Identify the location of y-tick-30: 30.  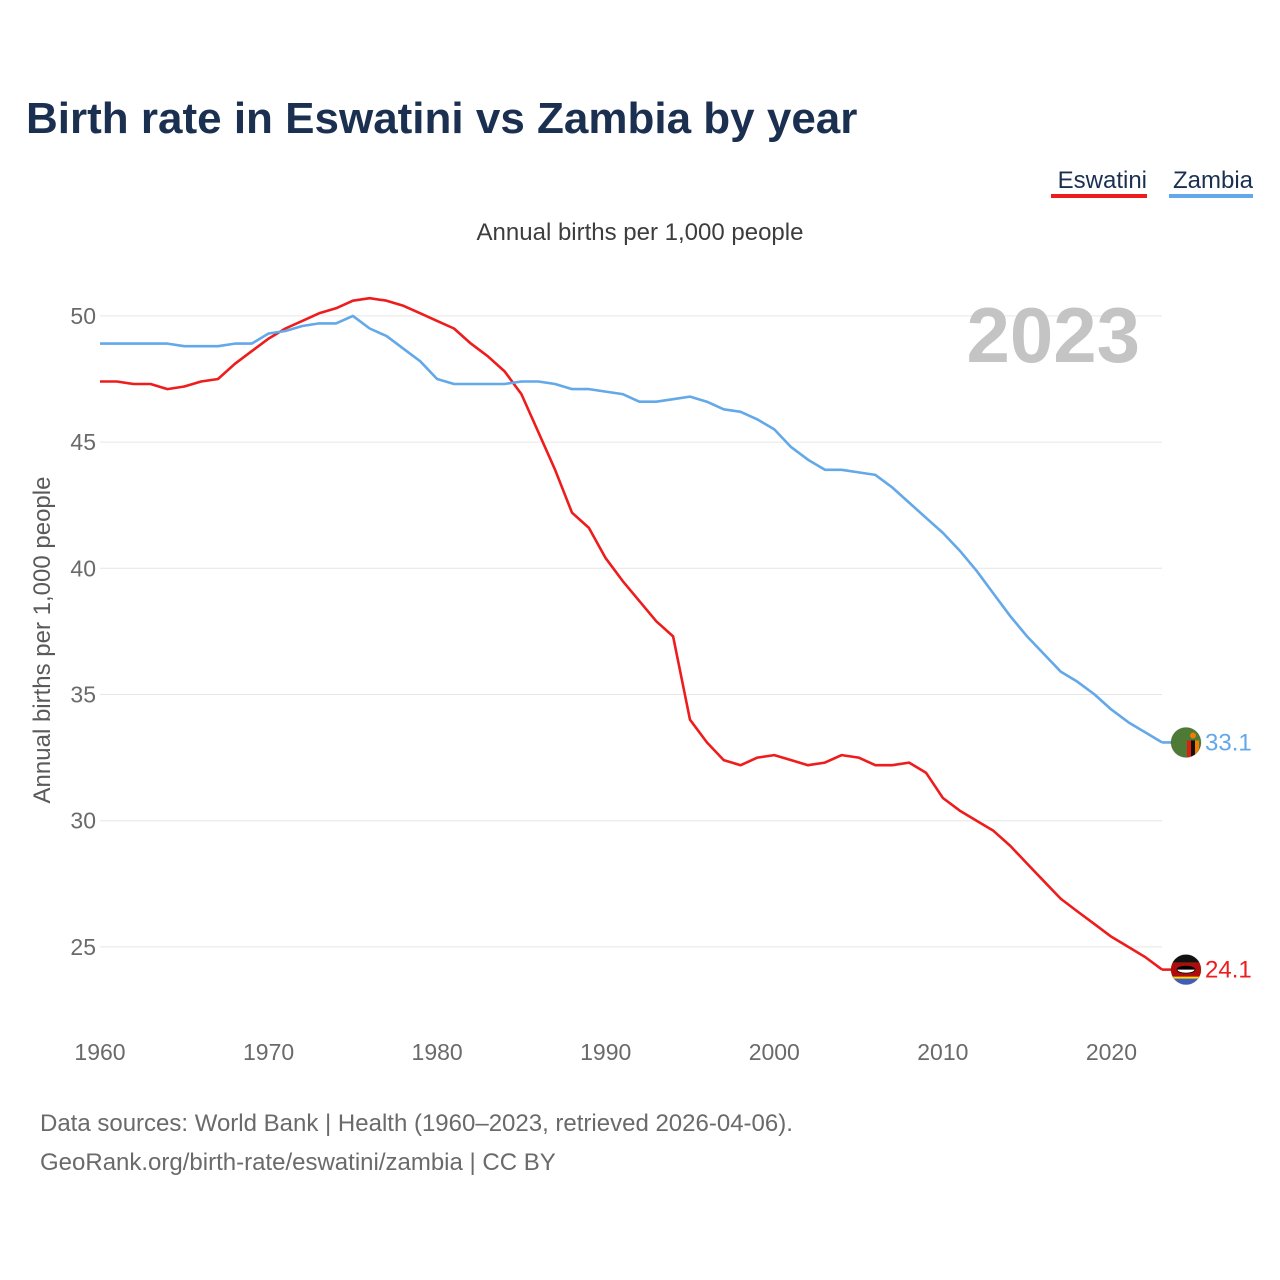
(83, 821).